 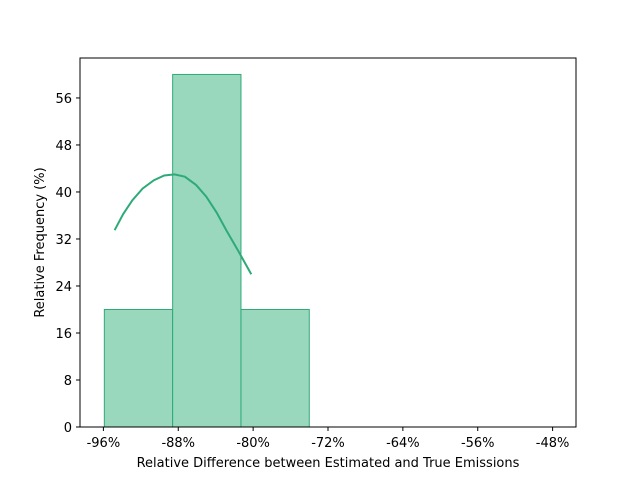 I want to click on x-tick-label: -48%, so click(x=553, y=443).